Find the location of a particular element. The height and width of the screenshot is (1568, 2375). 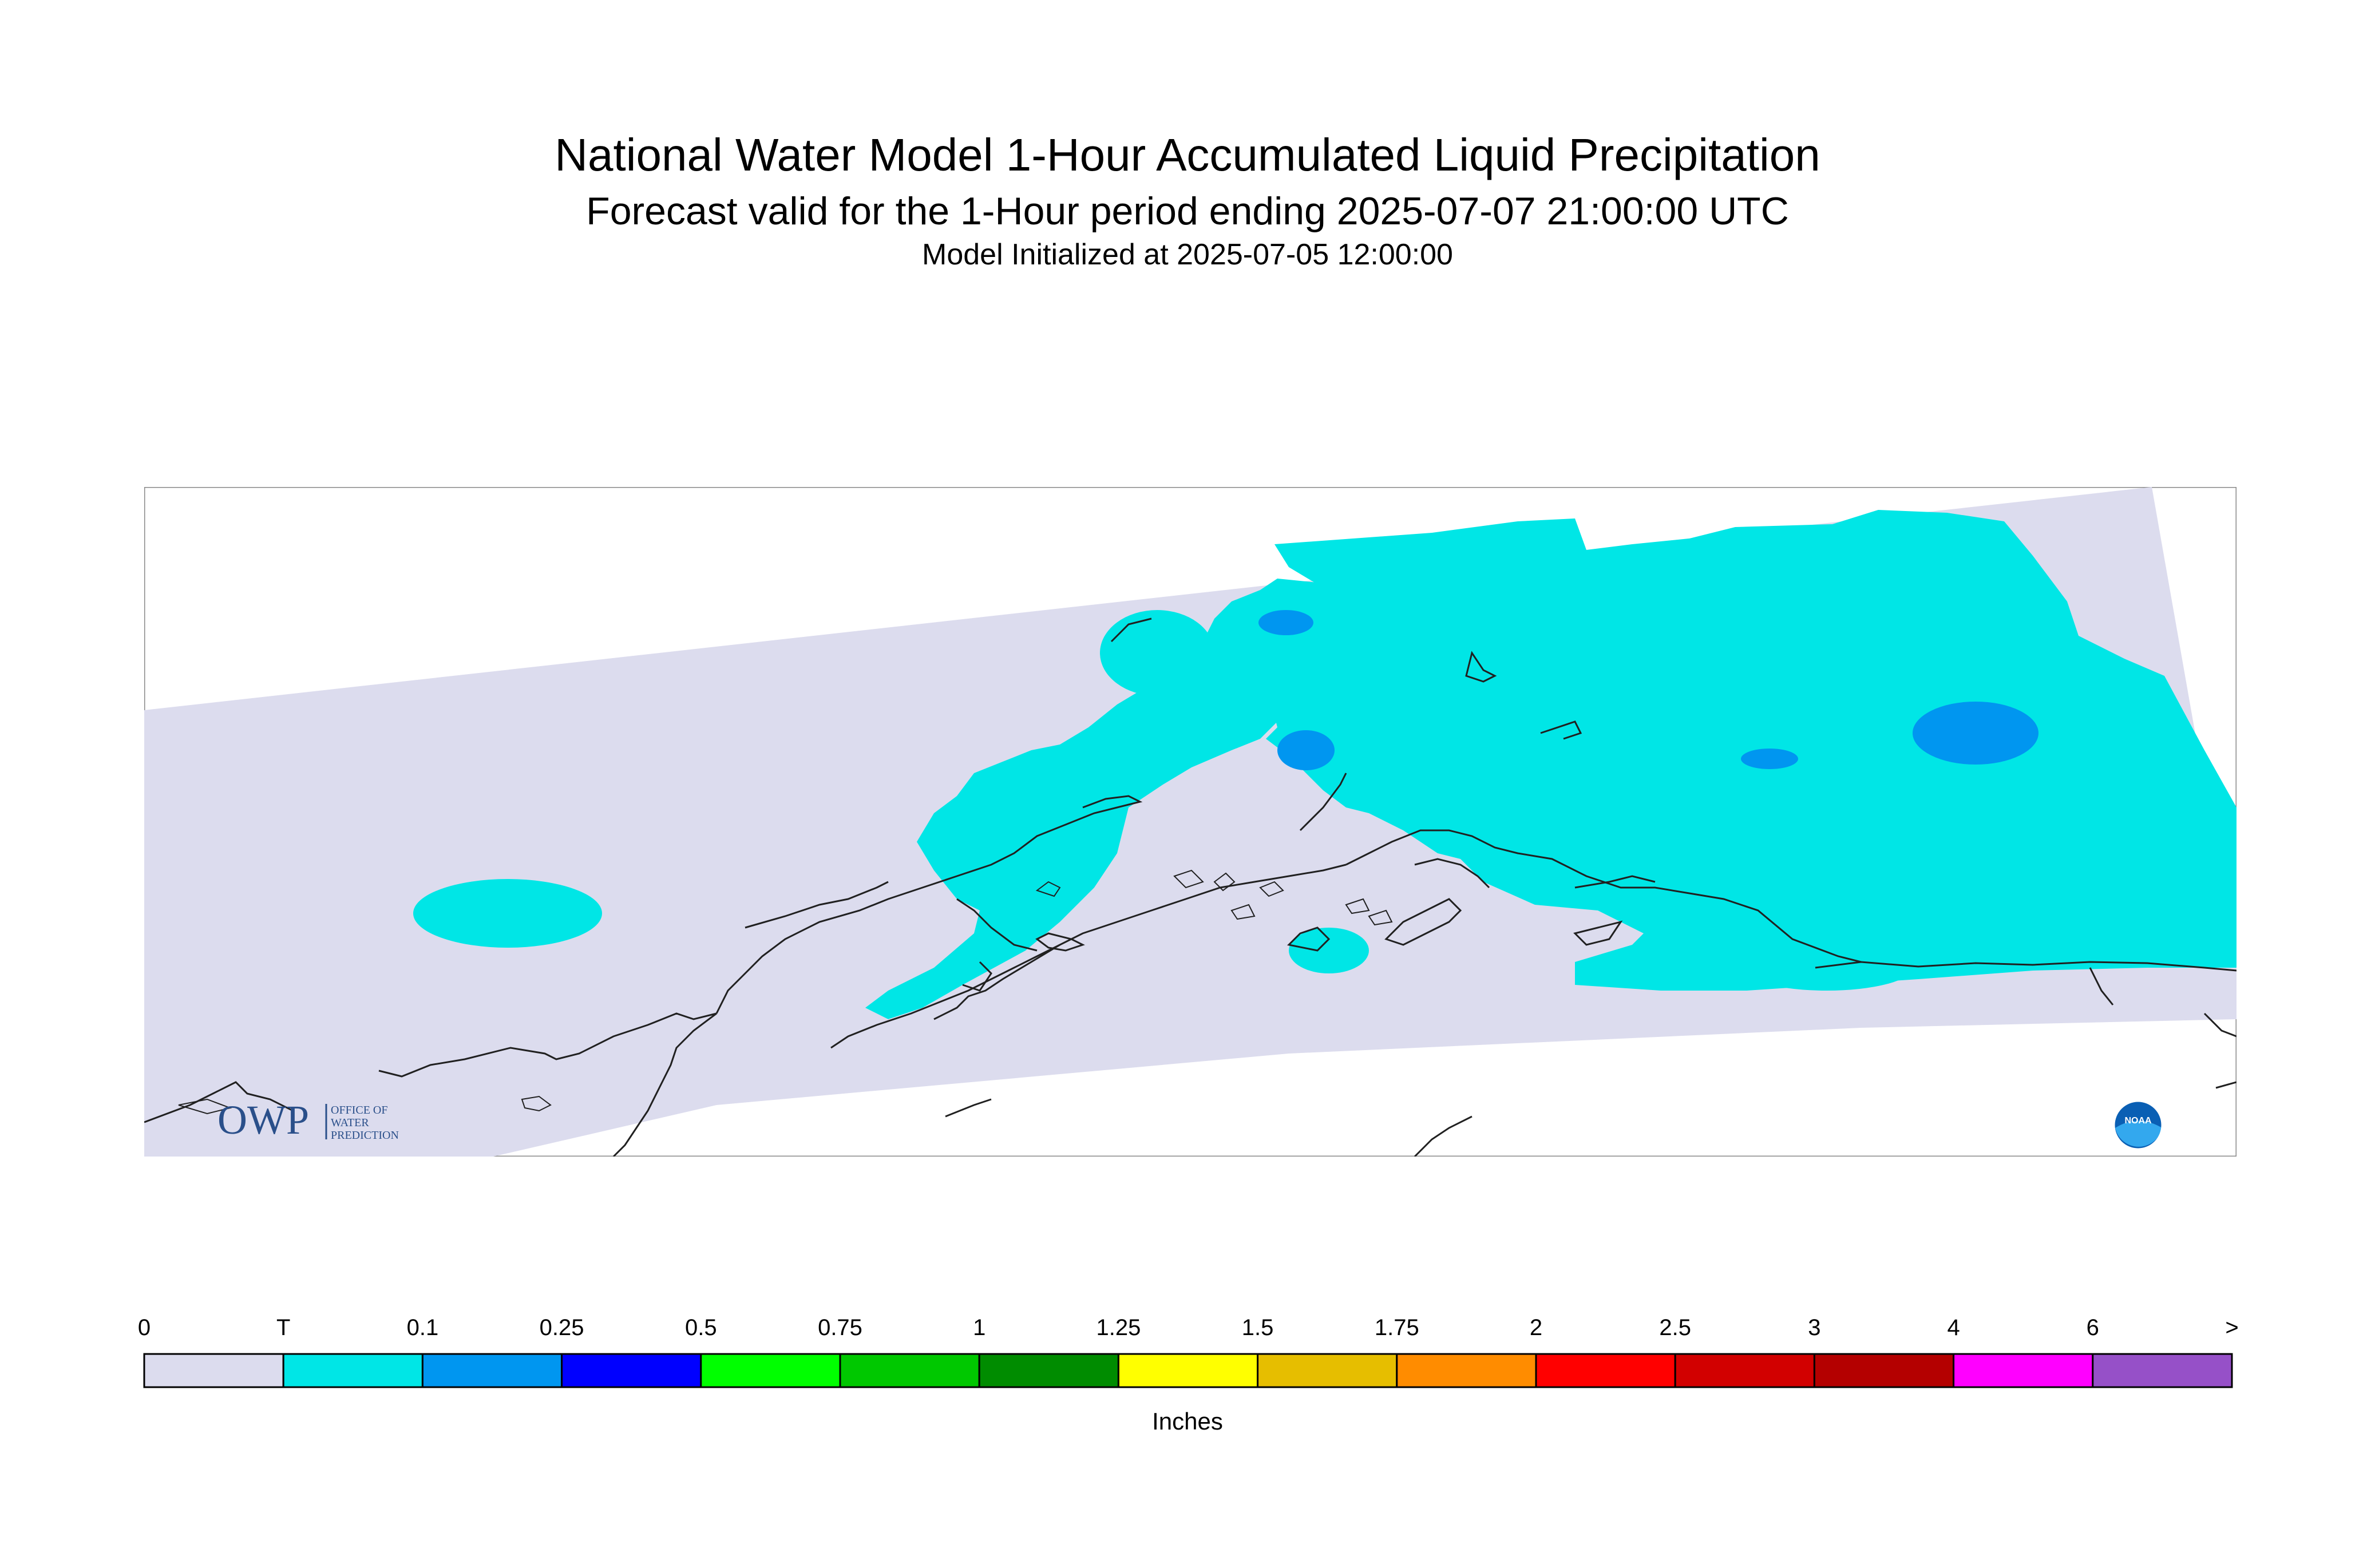

legend-label: 1.5 is located at coordinates (1257, 1327).